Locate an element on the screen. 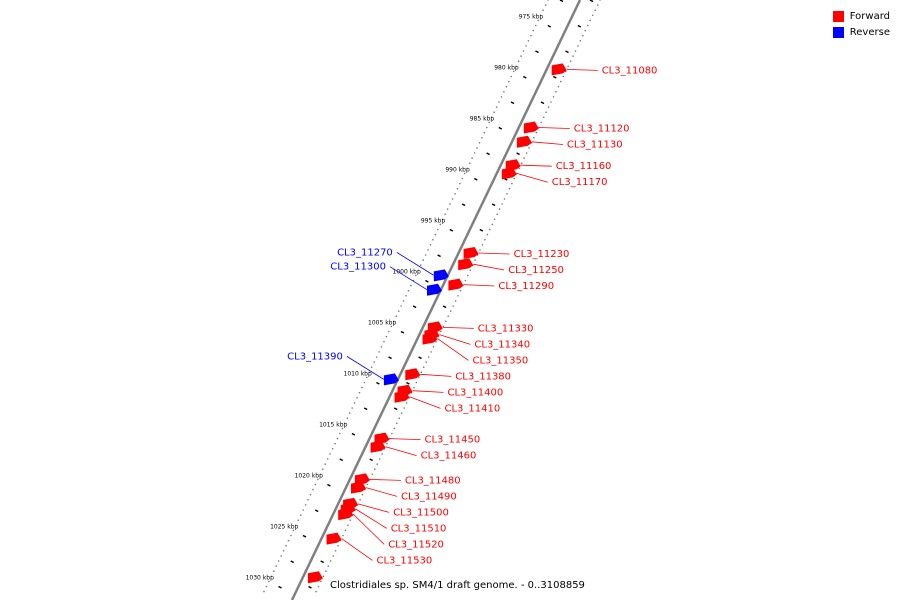 This screenshot has height=604, width=900. gene-label: CL3_11170 is located at coordinates (580, 182).